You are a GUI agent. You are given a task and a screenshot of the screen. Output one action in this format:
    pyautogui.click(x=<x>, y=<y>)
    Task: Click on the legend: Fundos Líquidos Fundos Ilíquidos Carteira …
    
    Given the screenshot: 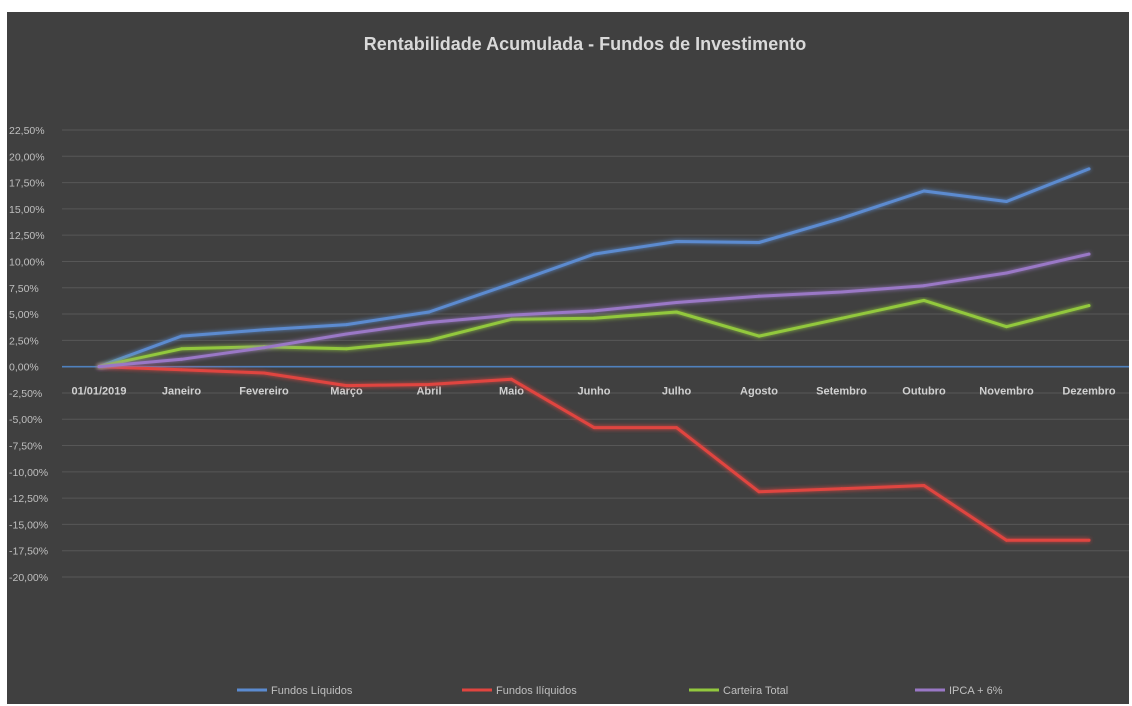 What is the action you would take?
    pyautogui.click(x=620, y=691)
    